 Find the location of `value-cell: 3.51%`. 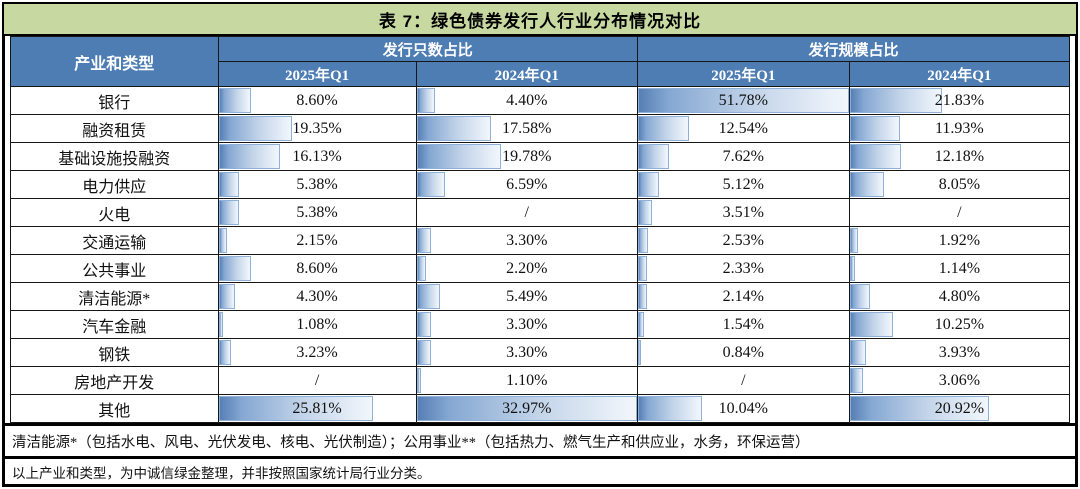

value-cell: 3.51% is located at coordinates (743, 212).